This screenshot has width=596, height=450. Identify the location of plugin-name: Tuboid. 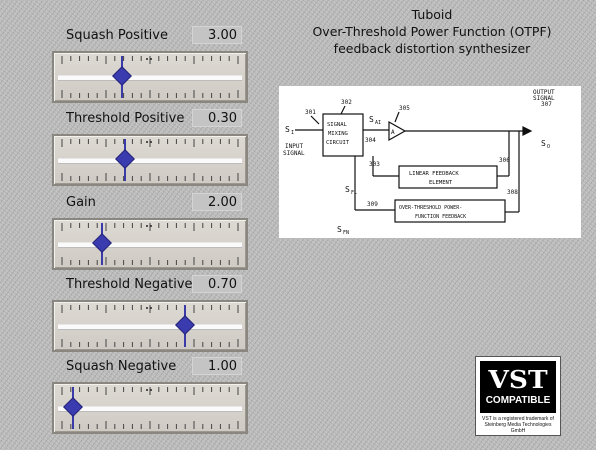
(432, 14).